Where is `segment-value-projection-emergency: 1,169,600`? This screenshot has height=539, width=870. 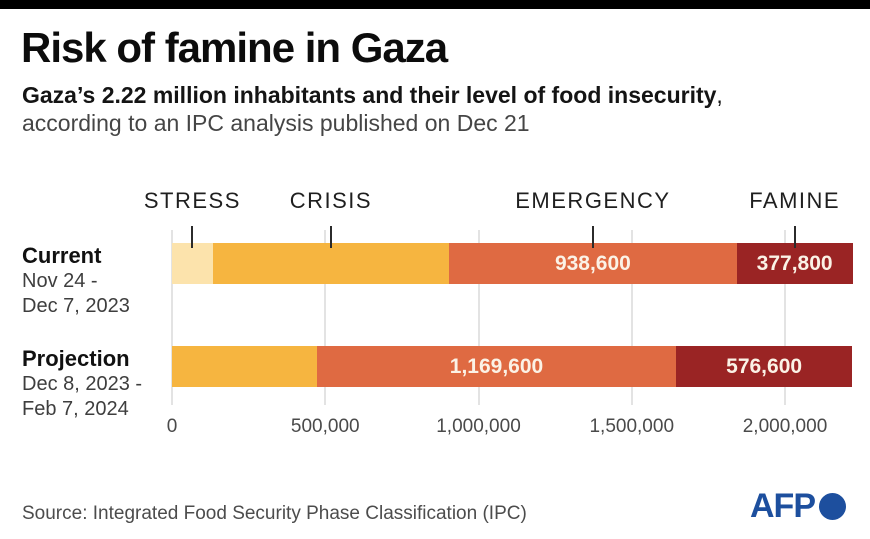
segment-value-projection-emergency: 1,169,600 is located at coordinates (496, 366).